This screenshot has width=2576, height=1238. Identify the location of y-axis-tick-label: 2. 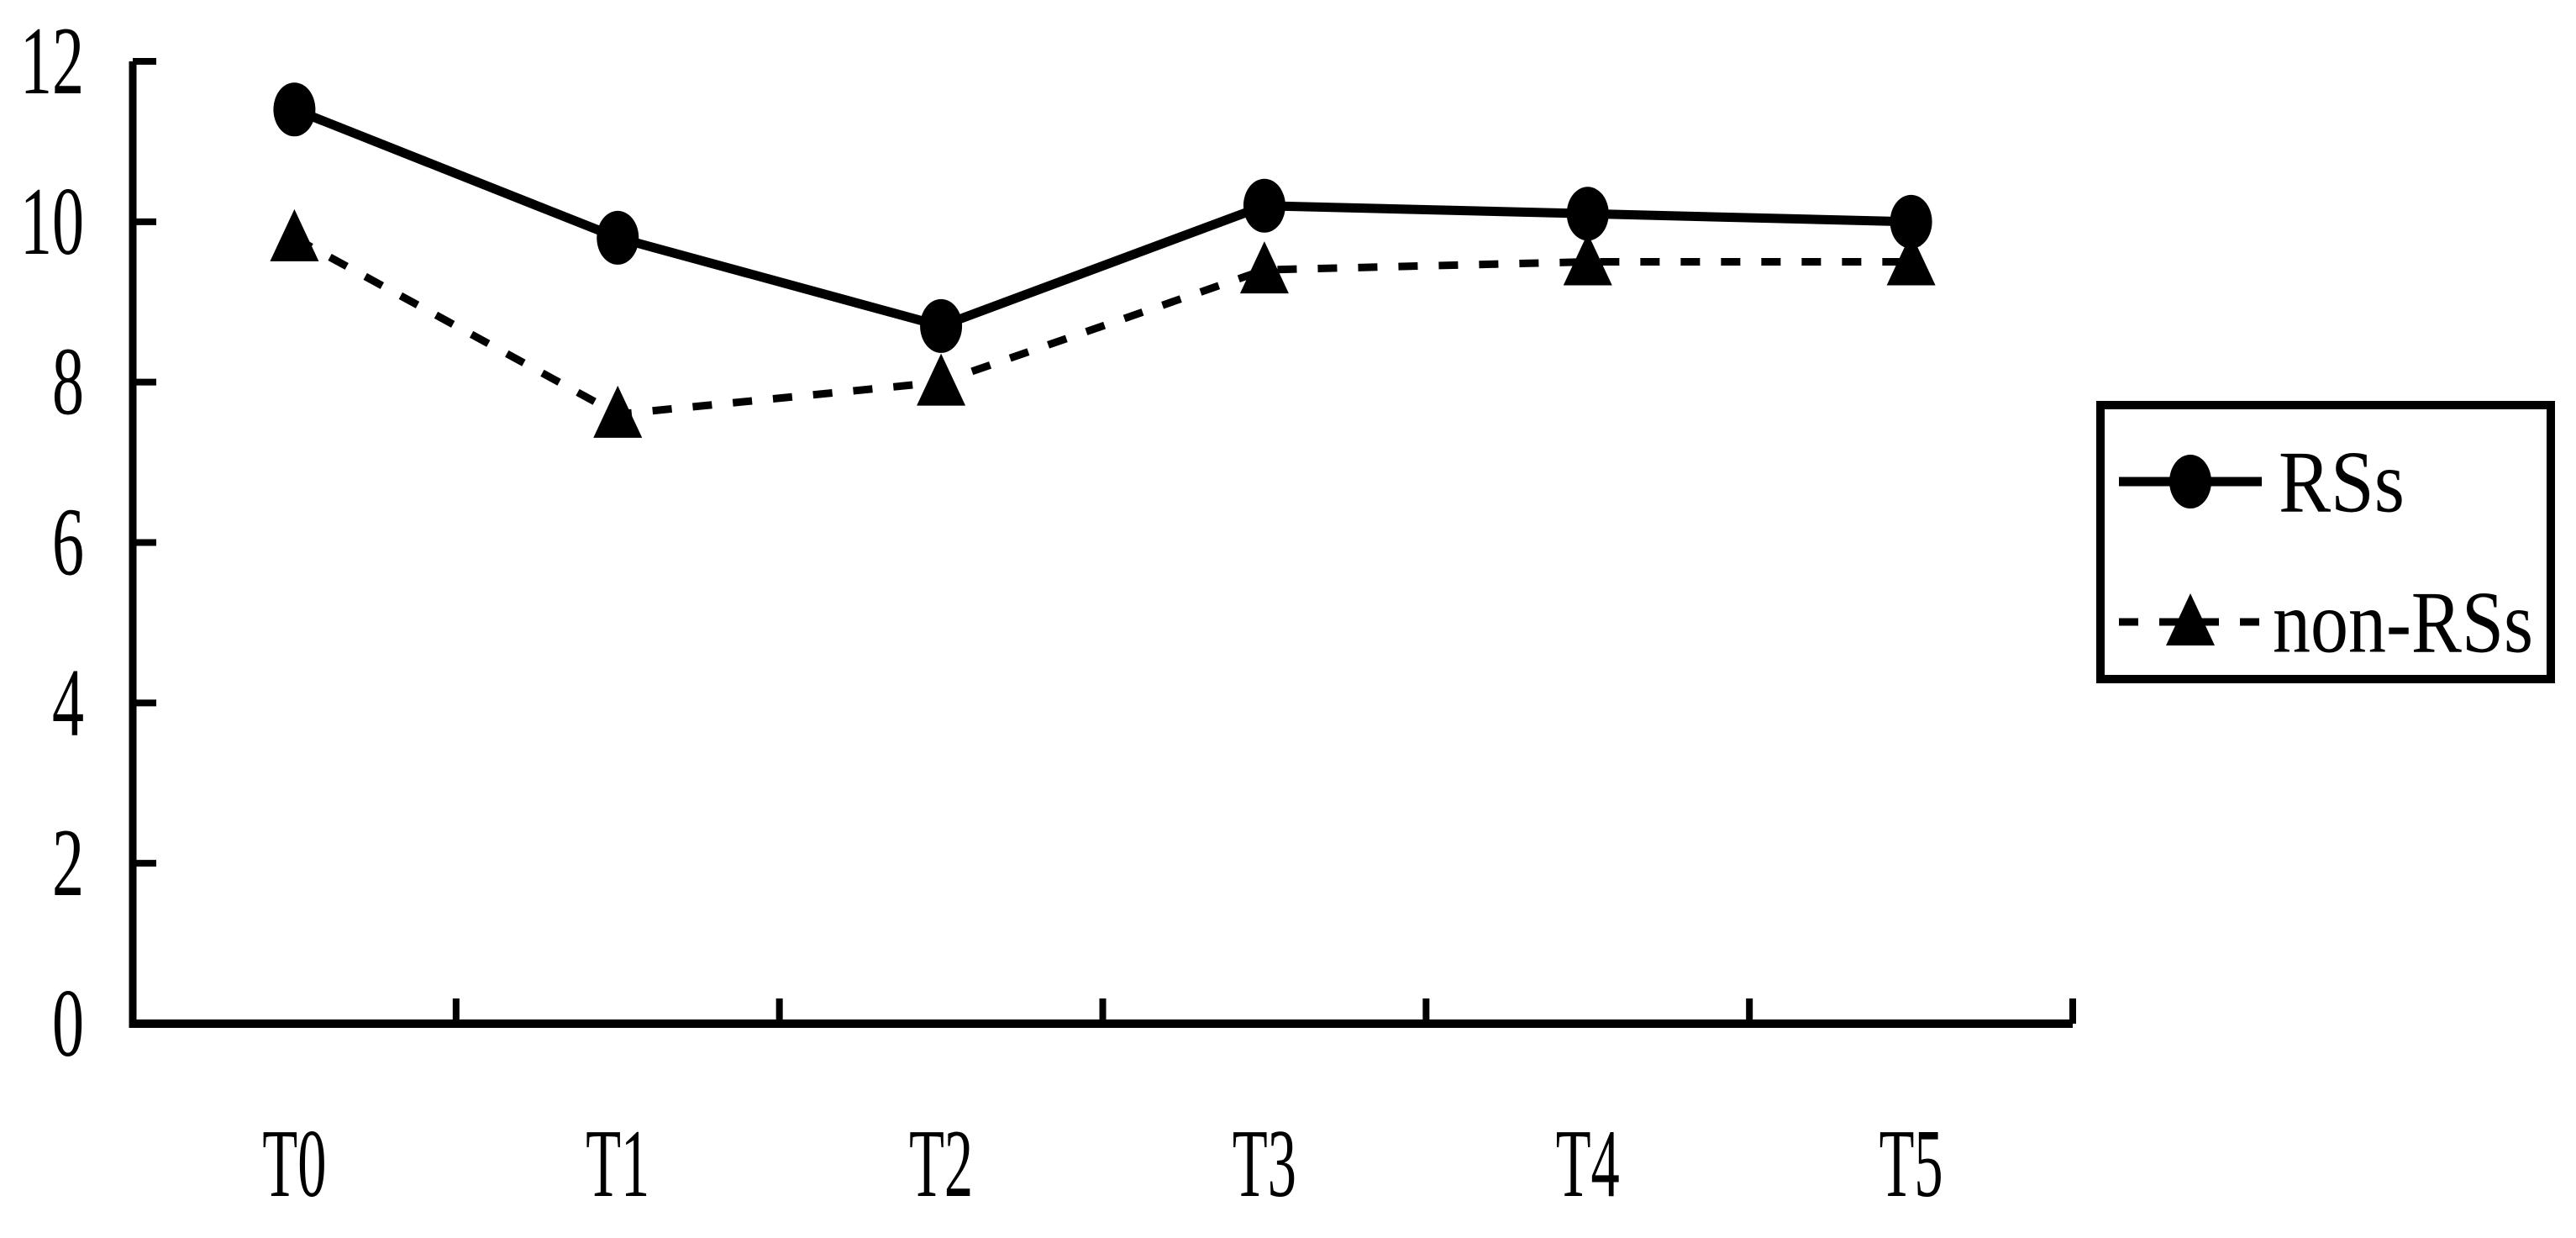
(68, 863).